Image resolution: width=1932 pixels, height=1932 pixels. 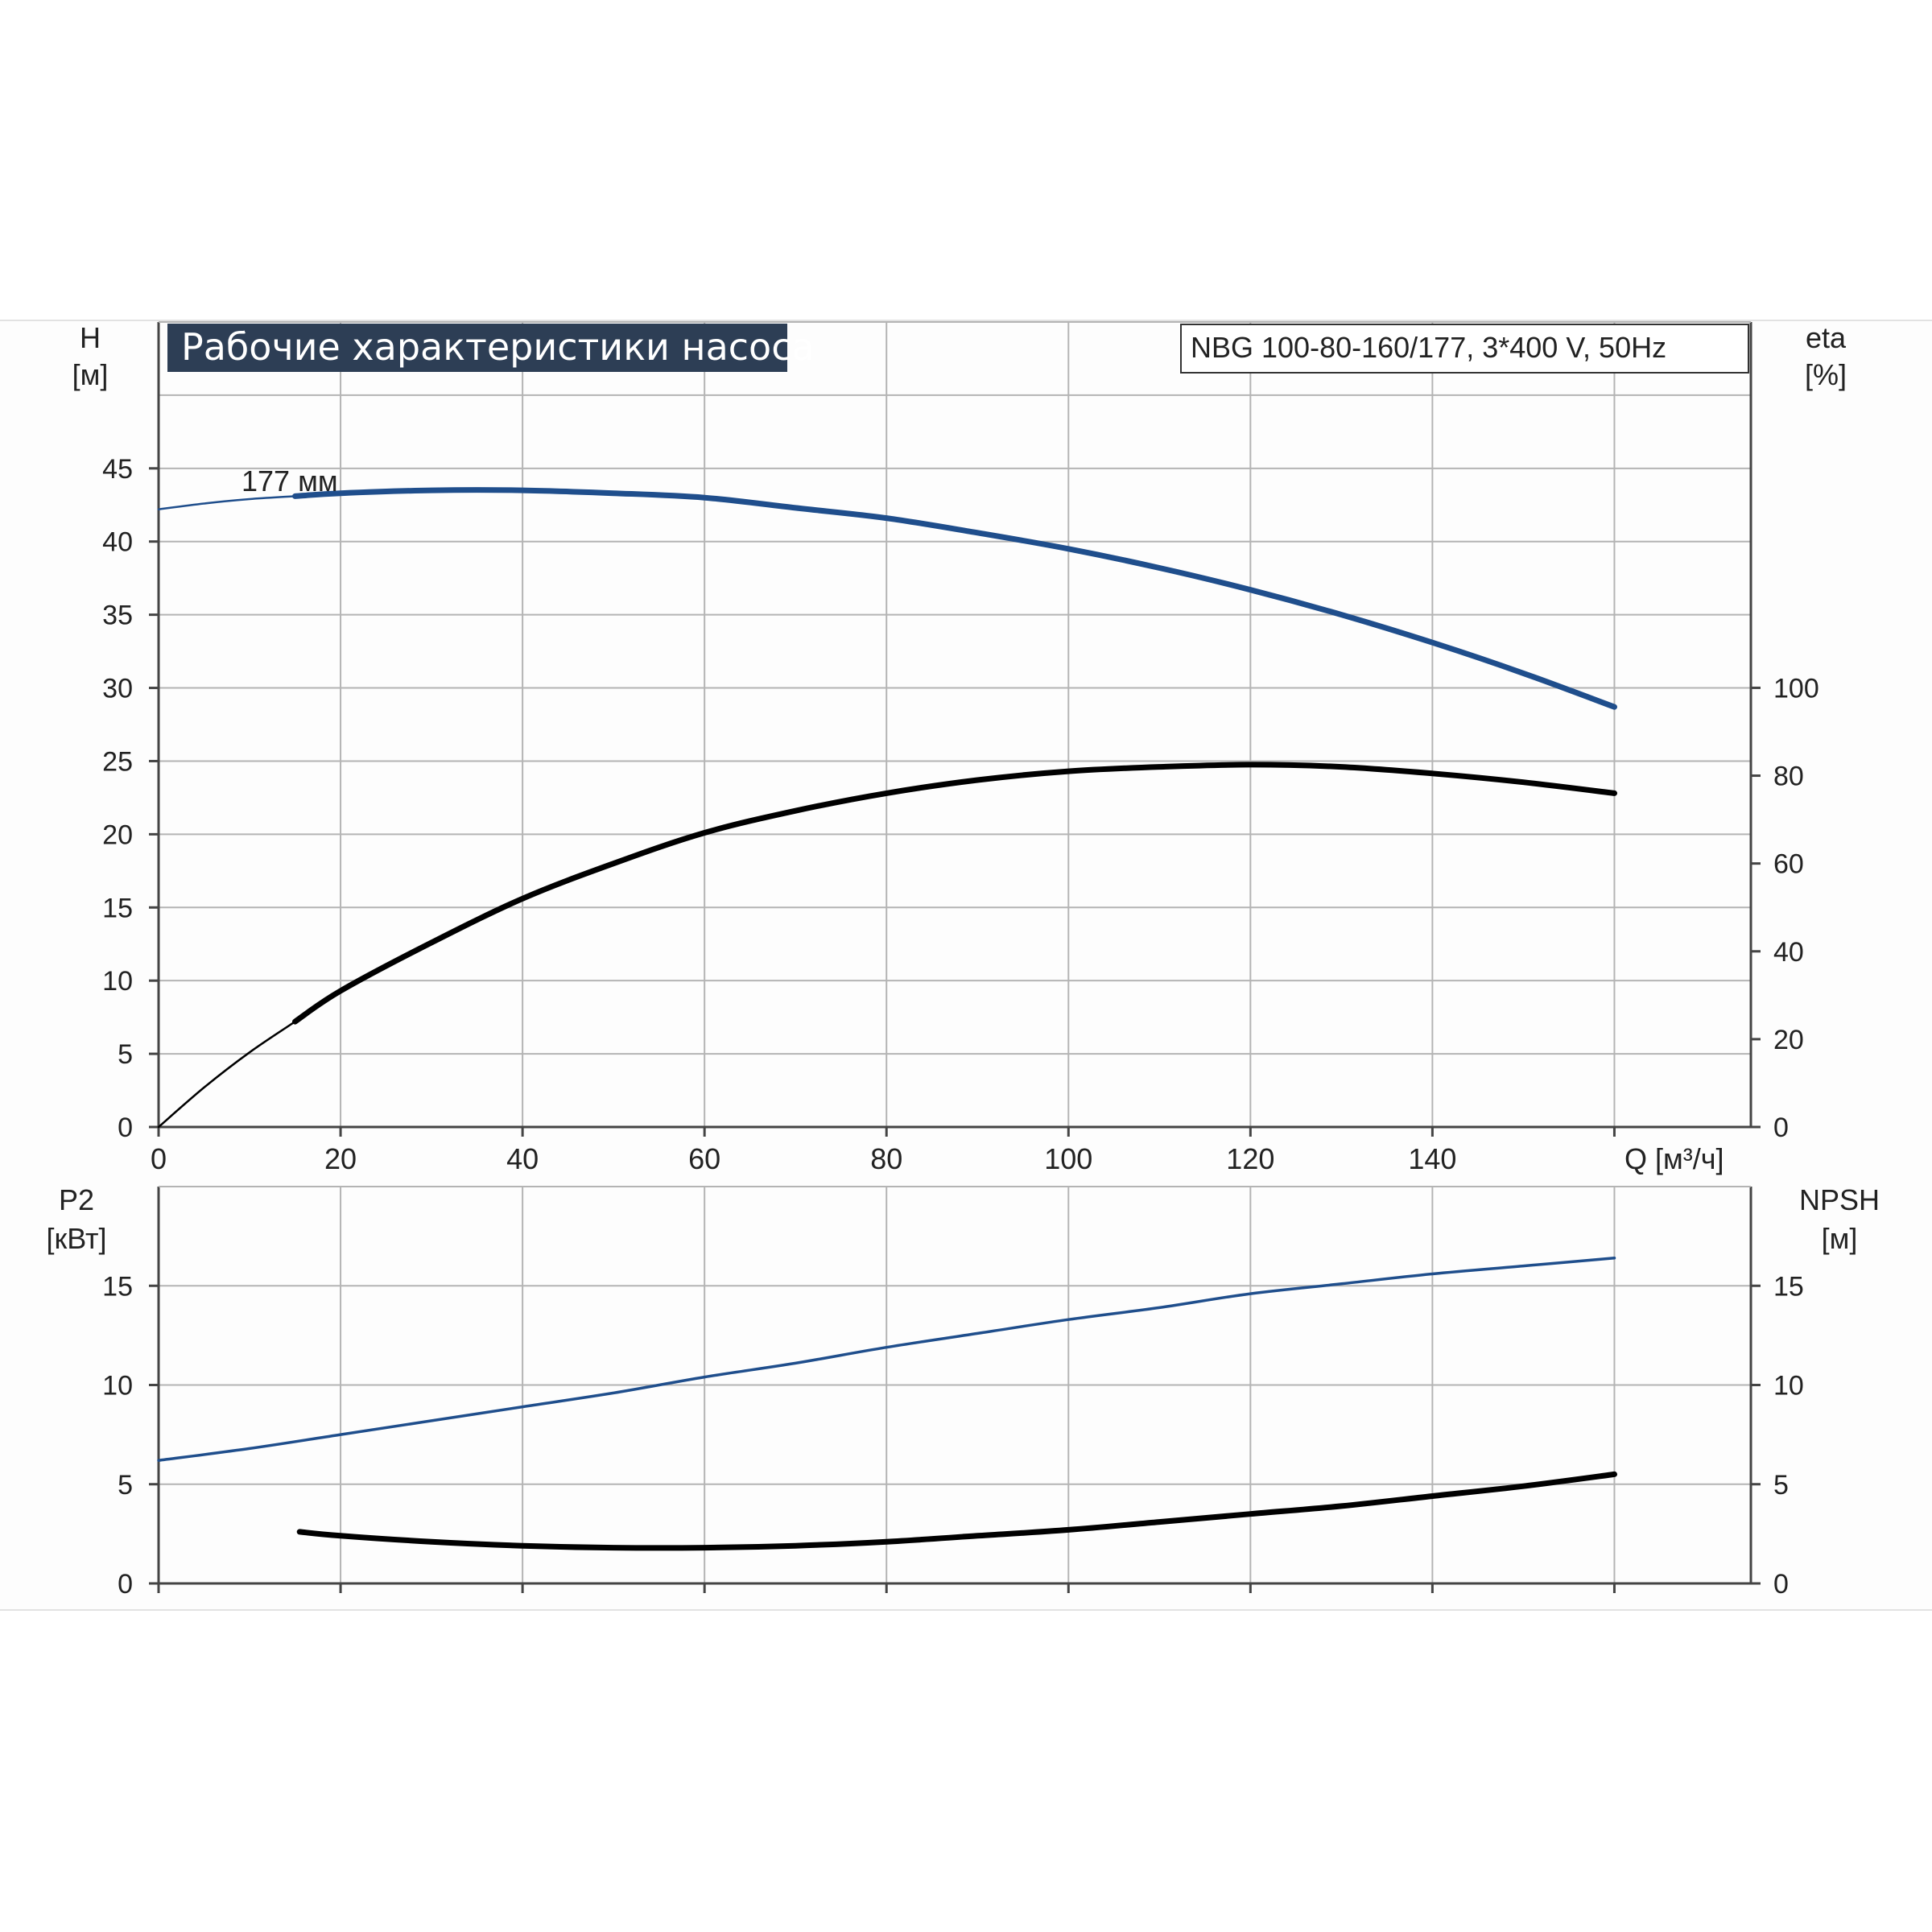 I want to click on eta-axis-label: eta, so click(x=1826, y=337).